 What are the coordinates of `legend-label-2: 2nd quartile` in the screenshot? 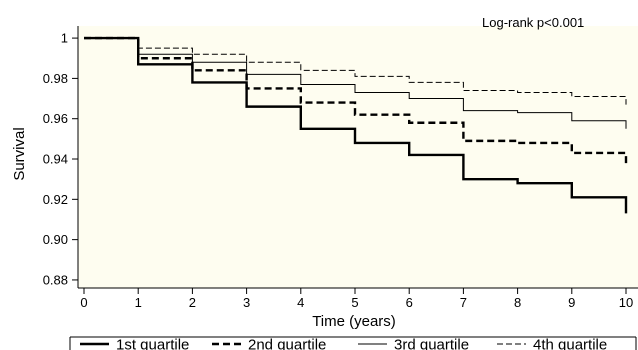 It's located at (287, 343).